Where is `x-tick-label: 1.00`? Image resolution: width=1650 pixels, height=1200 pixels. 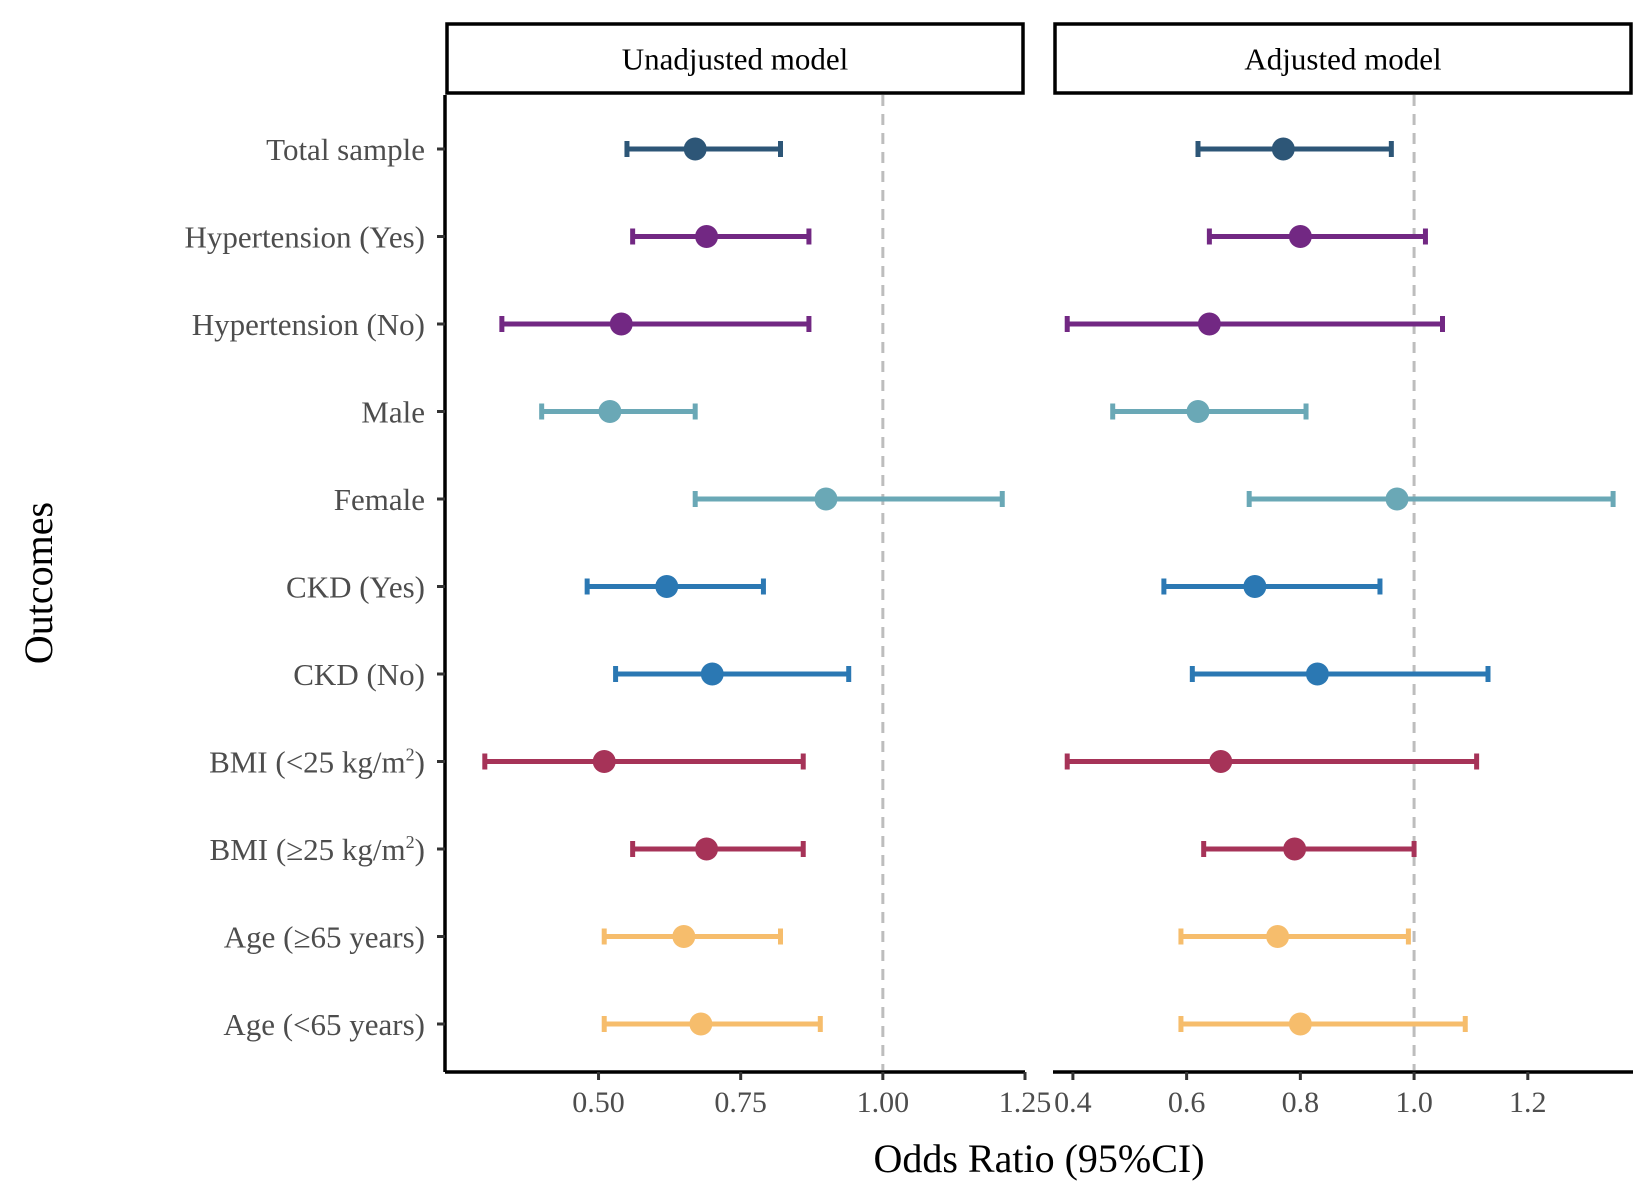 x-tick-label: 1.00 is located at coordinates (883, 1102).